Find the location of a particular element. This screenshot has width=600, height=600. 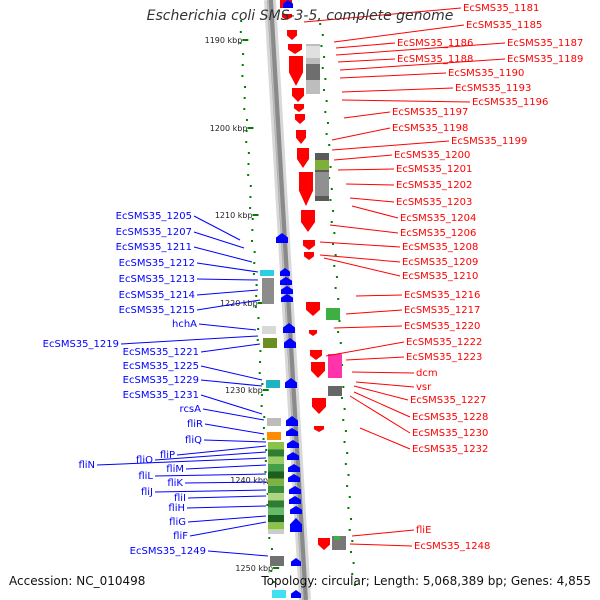

gene-label-ecsms35-1201: EcSMS35_1201 is located at coordinates (434, 169).